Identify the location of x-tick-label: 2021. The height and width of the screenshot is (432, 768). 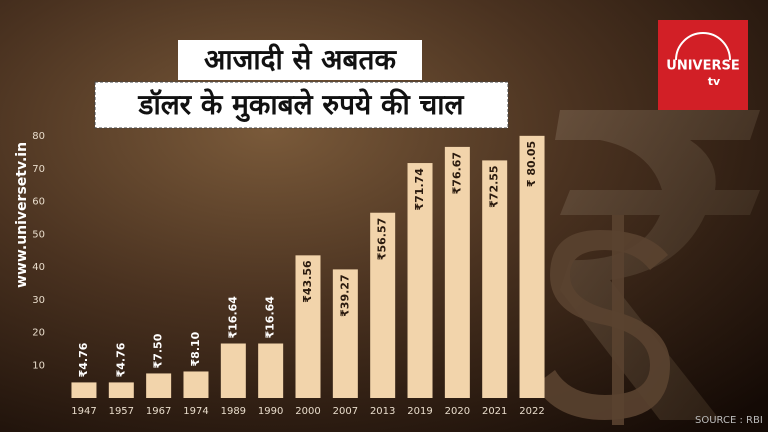
(494, 411).